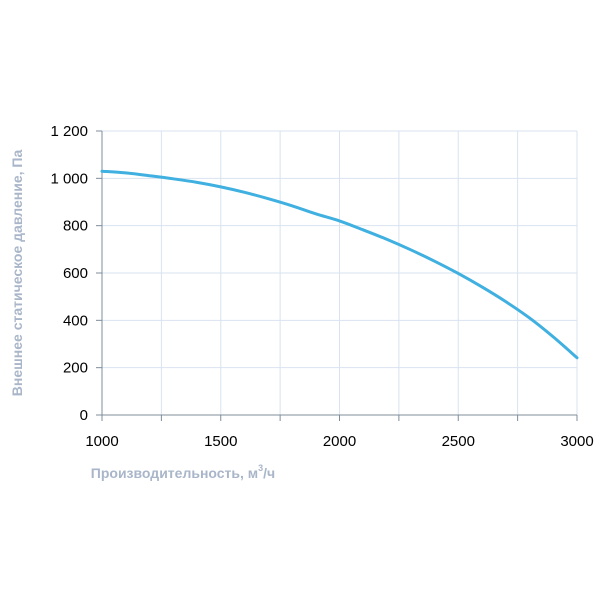 Image resolution: width=600 pixels, height=600 pixels. I want to click on x-axis-title-sup: 3, so click(260, 468).